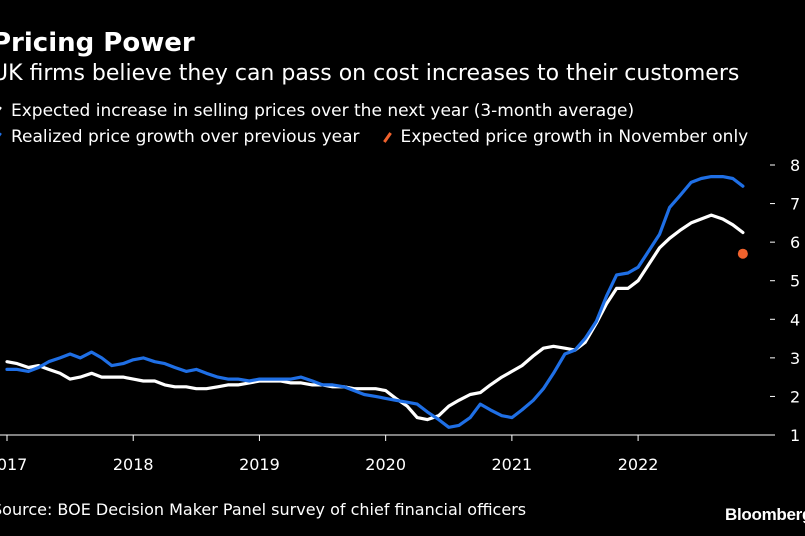 This screenshot has width=805, height=536. Describe the element at coordinates (795, 242) in the screenshot. I see `y-tick-label-6: 6` at that location.